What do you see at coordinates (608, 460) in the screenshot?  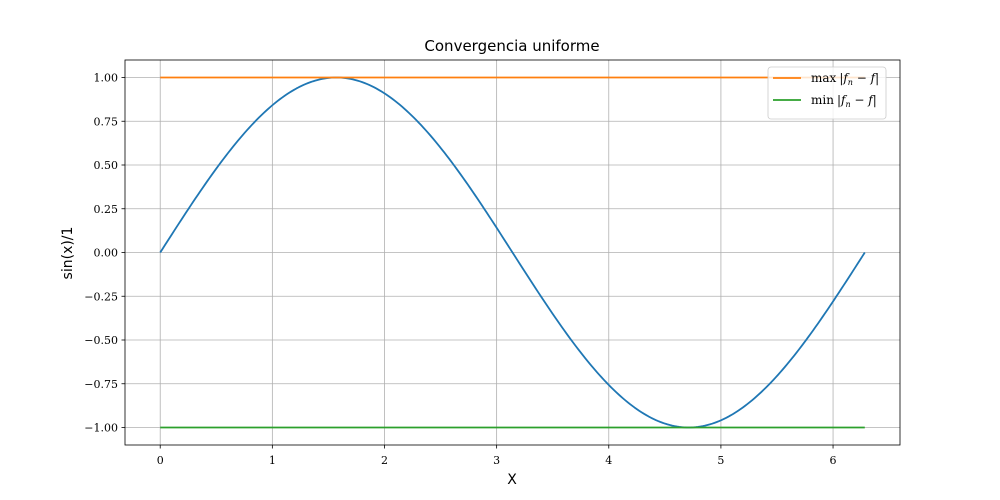 I see `x-tick-label: 4` at bounding box center [608, 460].